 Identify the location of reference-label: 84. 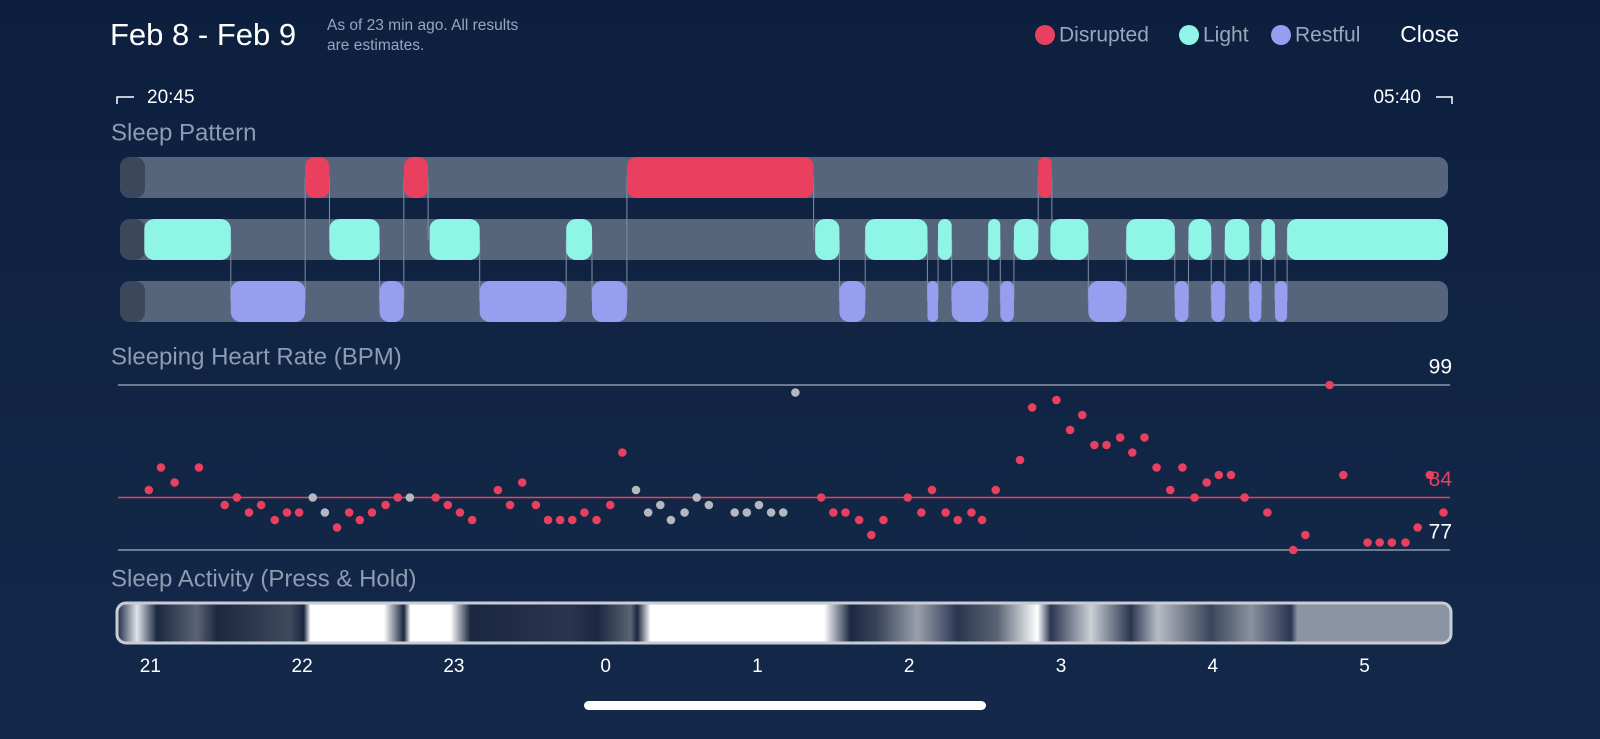
(1441, 479).